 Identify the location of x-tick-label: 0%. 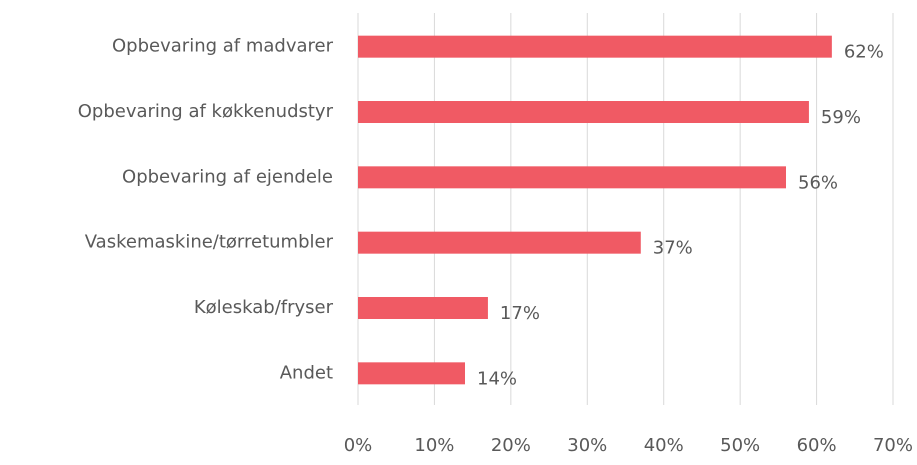
(358, 445).